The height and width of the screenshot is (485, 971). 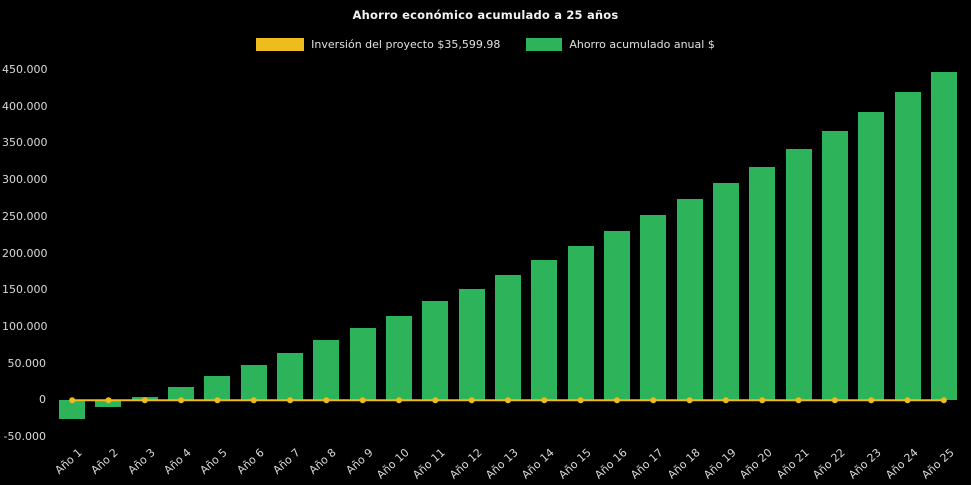 I want to click on bar-año-2, so click(x=108, y=403).